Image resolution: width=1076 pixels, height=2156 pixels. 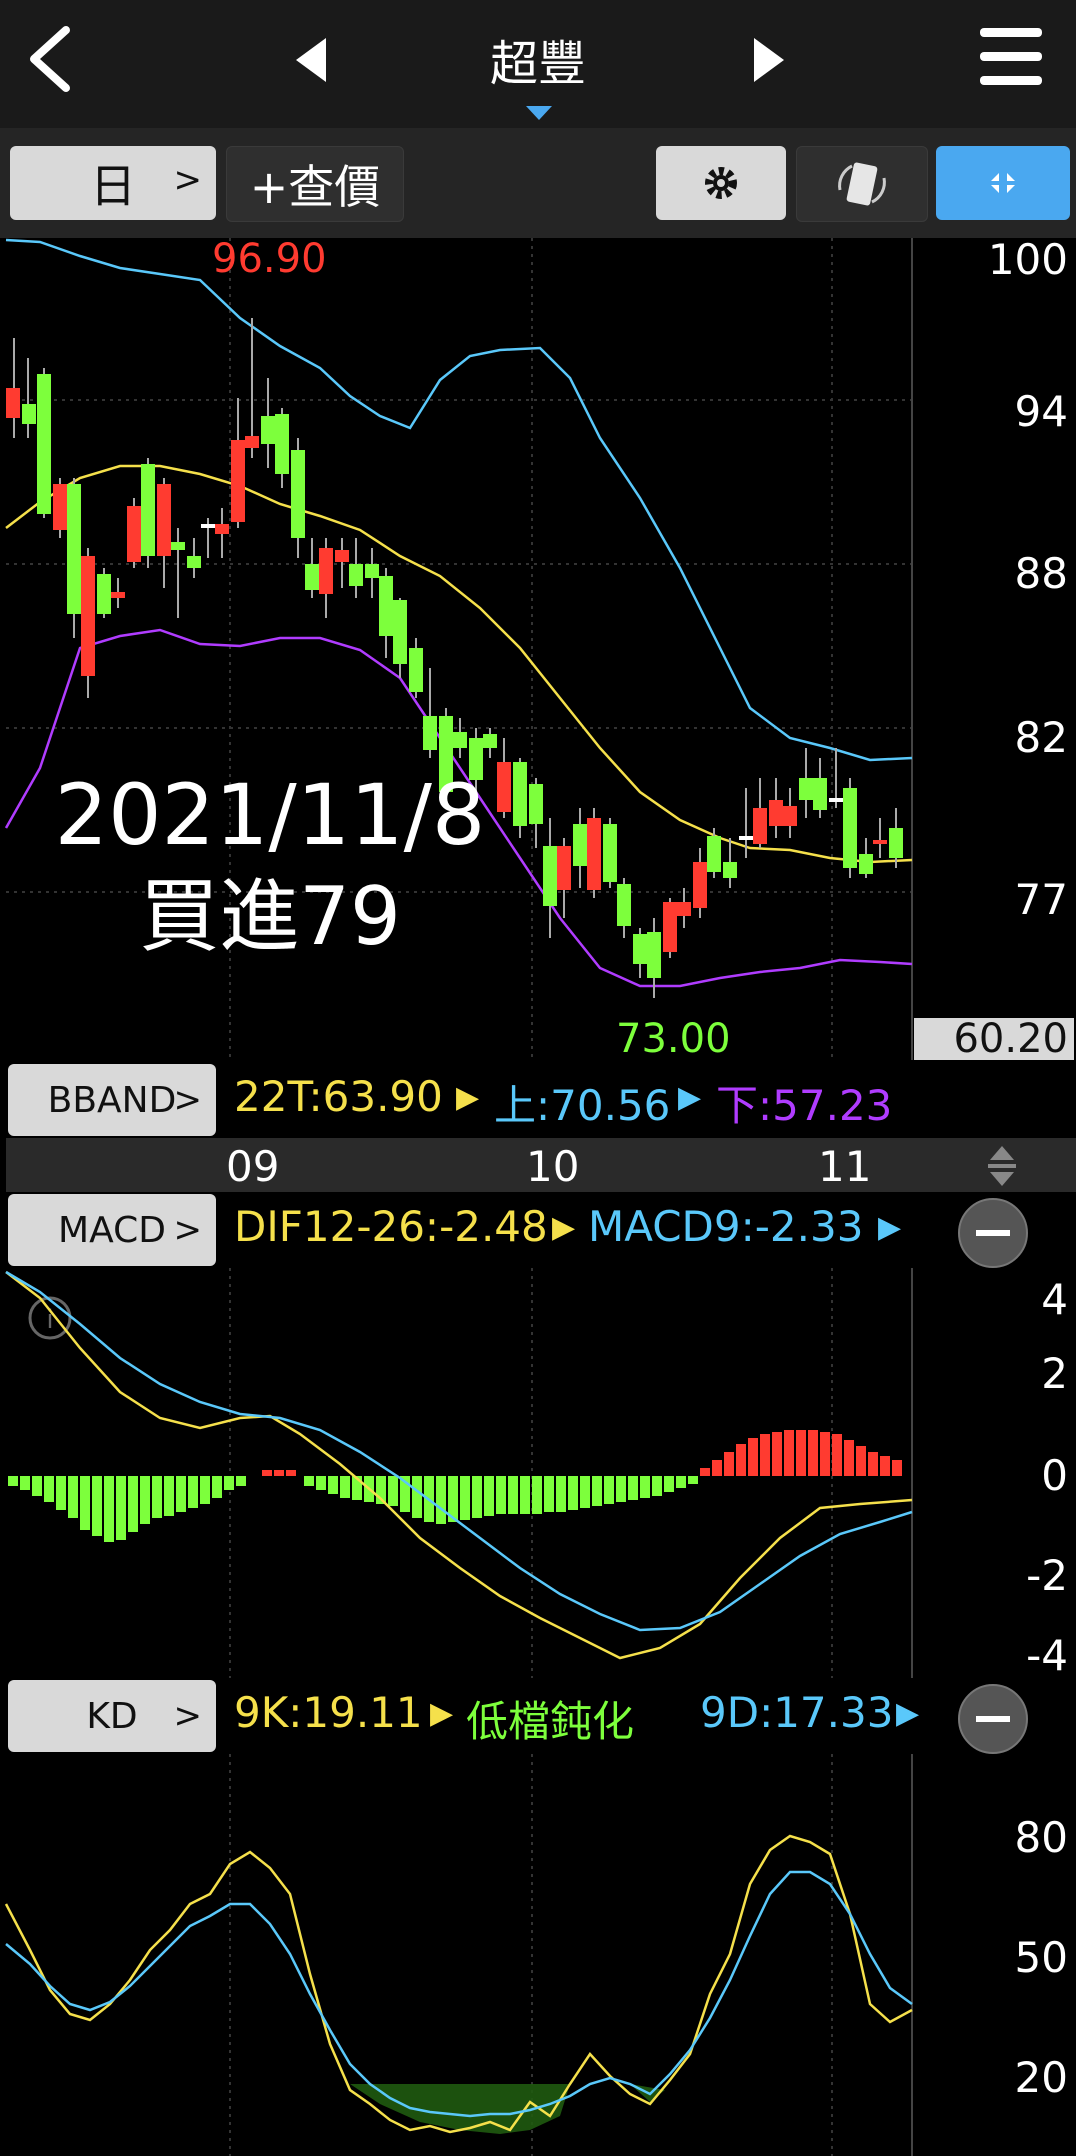 I want to click on period-label: 日, so click(x=113, y=186).